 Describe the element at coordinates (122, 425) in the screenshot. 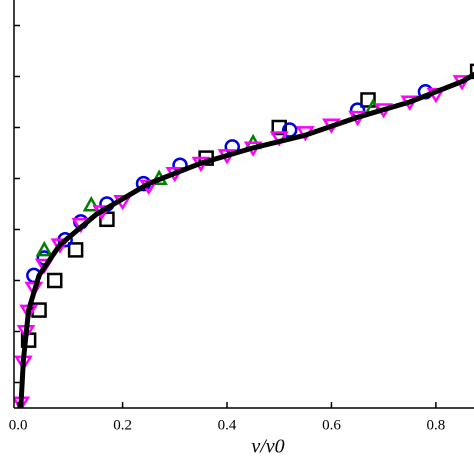

I see `x-tick-label: 0.2` at that location.